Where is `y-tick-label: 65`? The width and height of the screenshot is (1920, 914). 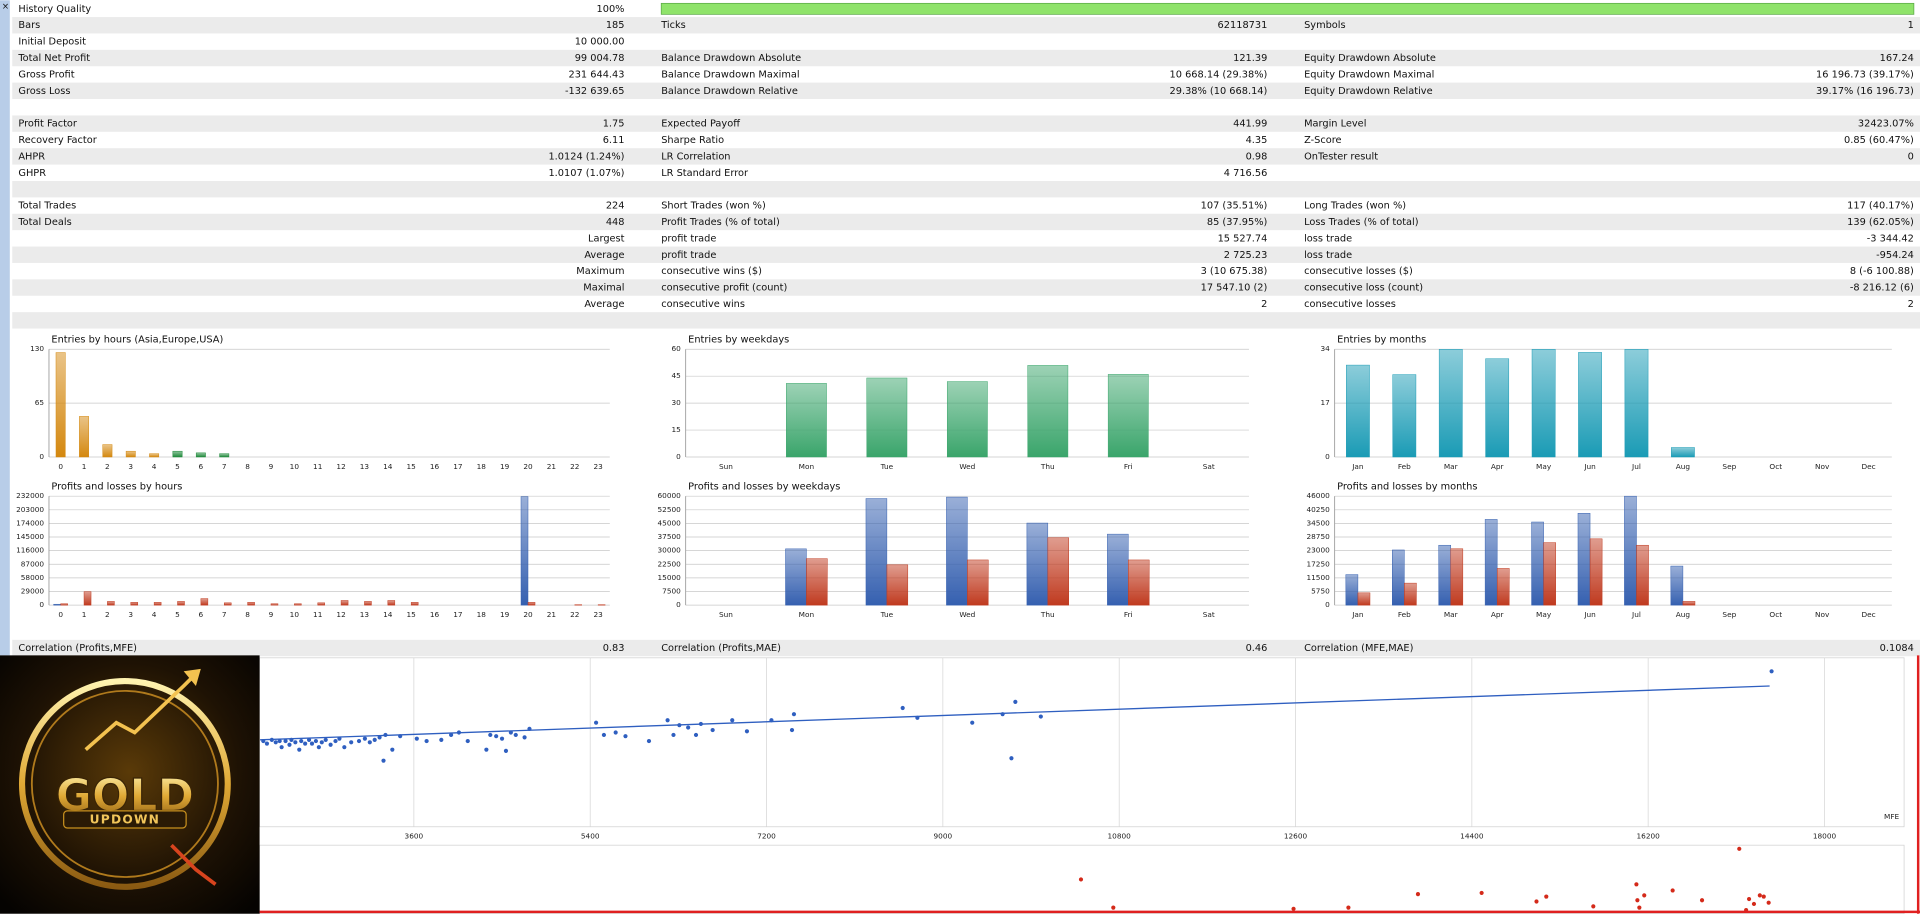 y-tick-label: 65 is located at coordinates (40, 402).